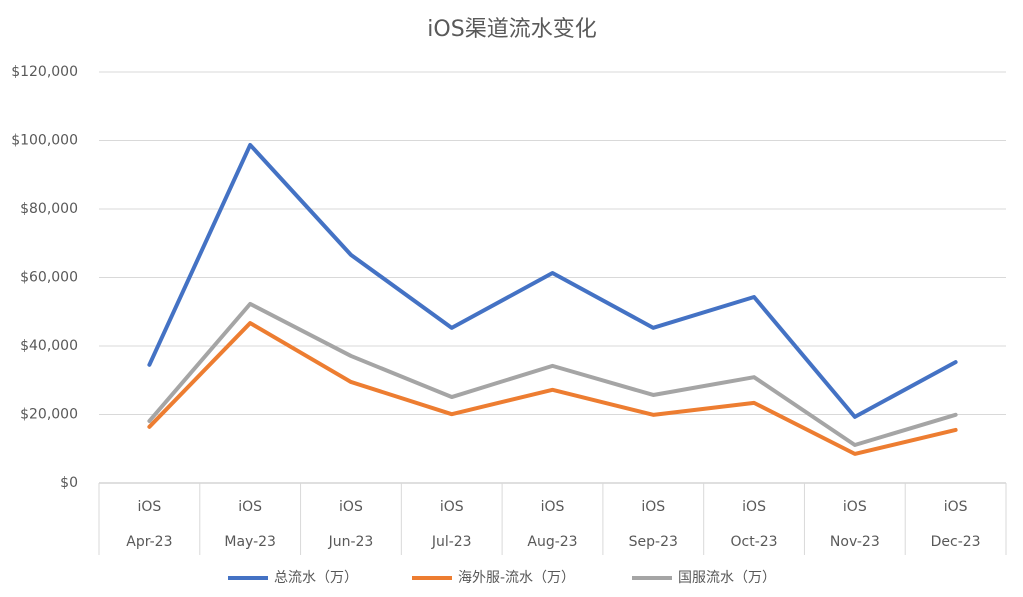  I want to click on x-tick-label: Jun-23, so click(351, 542).